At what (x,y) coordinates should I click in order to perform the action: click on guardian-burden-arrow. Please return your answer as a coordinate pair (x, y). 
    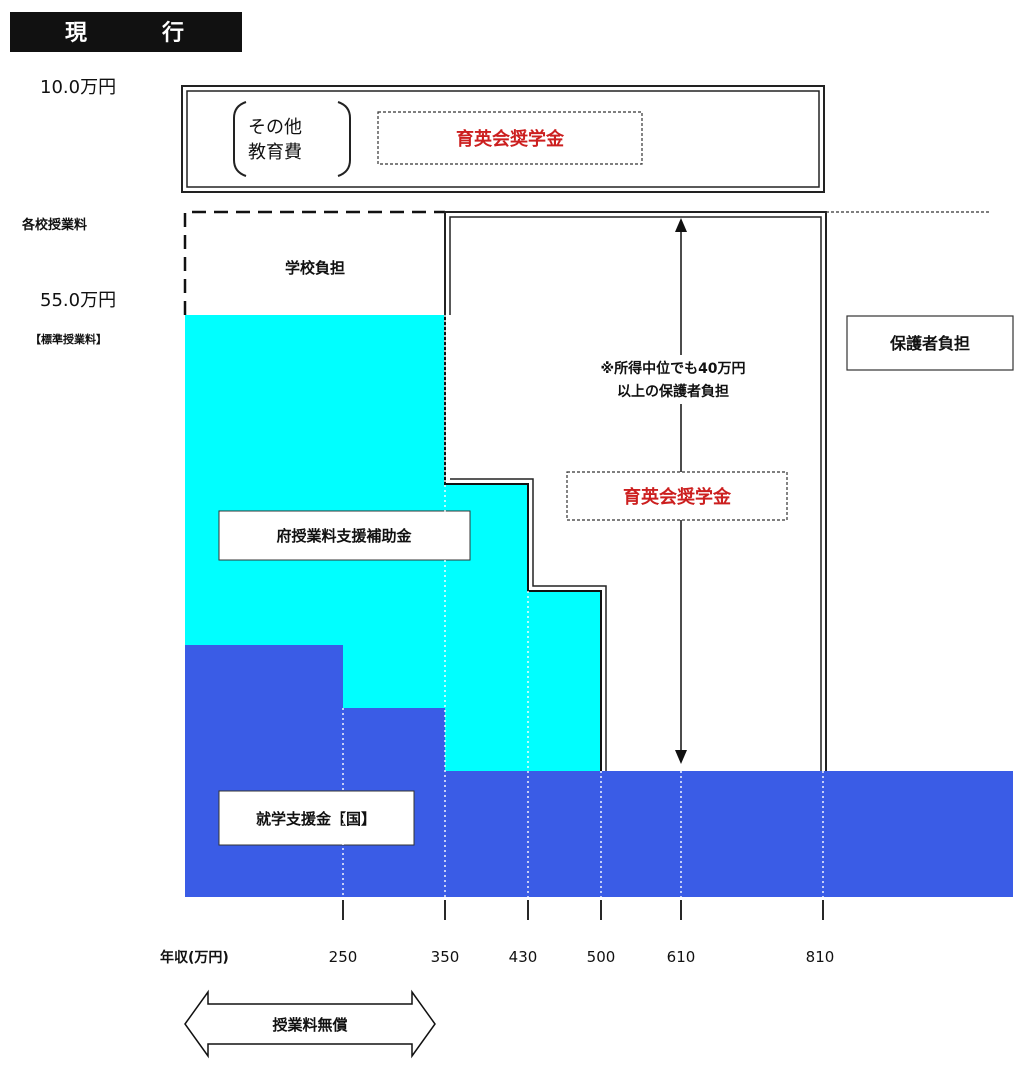
    Looking at the image, I should click on (681, 491).